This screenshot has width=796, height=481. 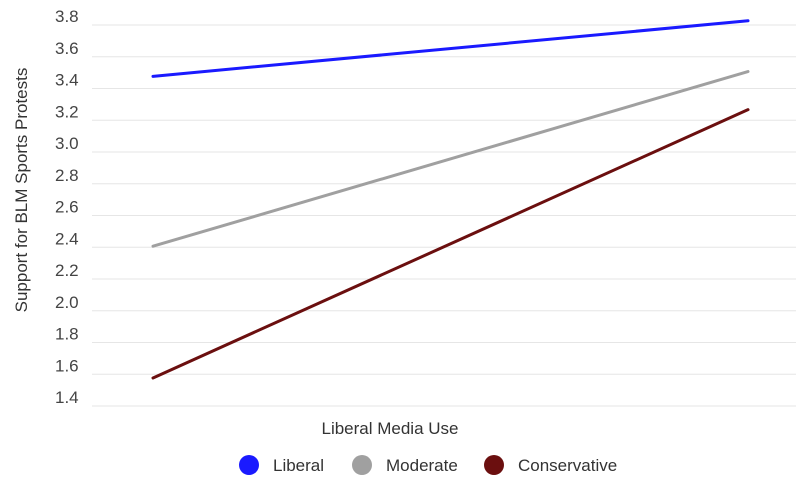 I want to click on y-tick-label: 1.6, so click(x=67, y=365).